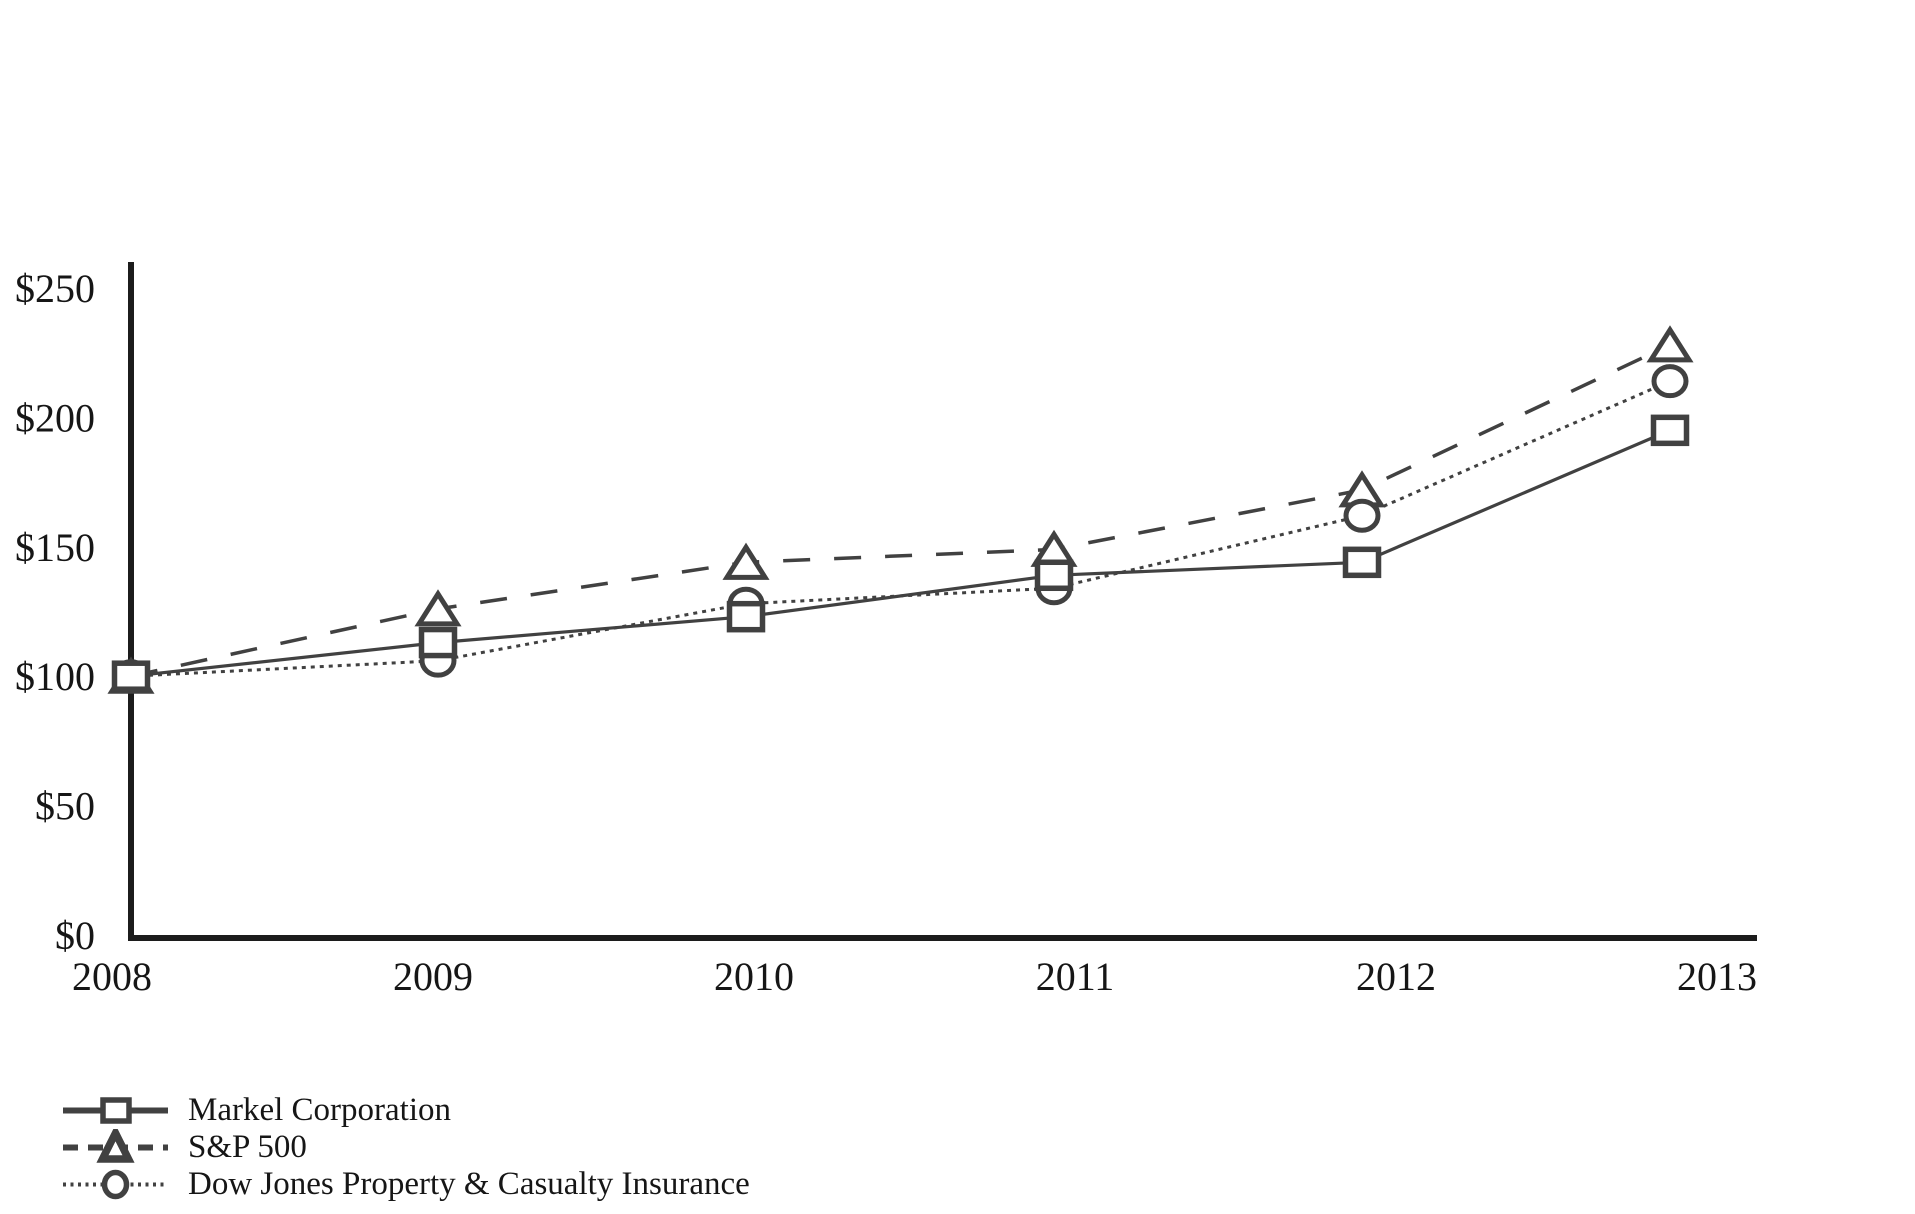 The image size is (1915, 1214). What do you see at coordinates (1075, 976) in the screenshot?
I see `x-tick-label: 2011` at bounding box center [1075, 976].